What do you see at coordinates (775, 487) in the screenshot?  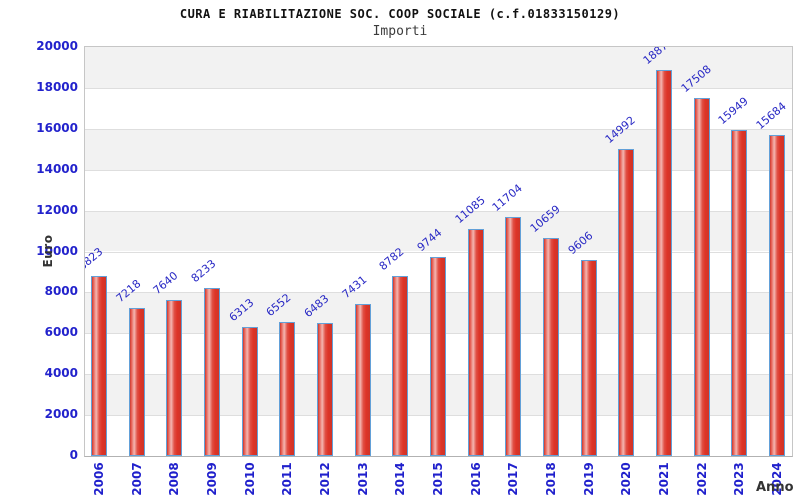 I see `x-axis-title: Anno` at bounding box center [775, 487].